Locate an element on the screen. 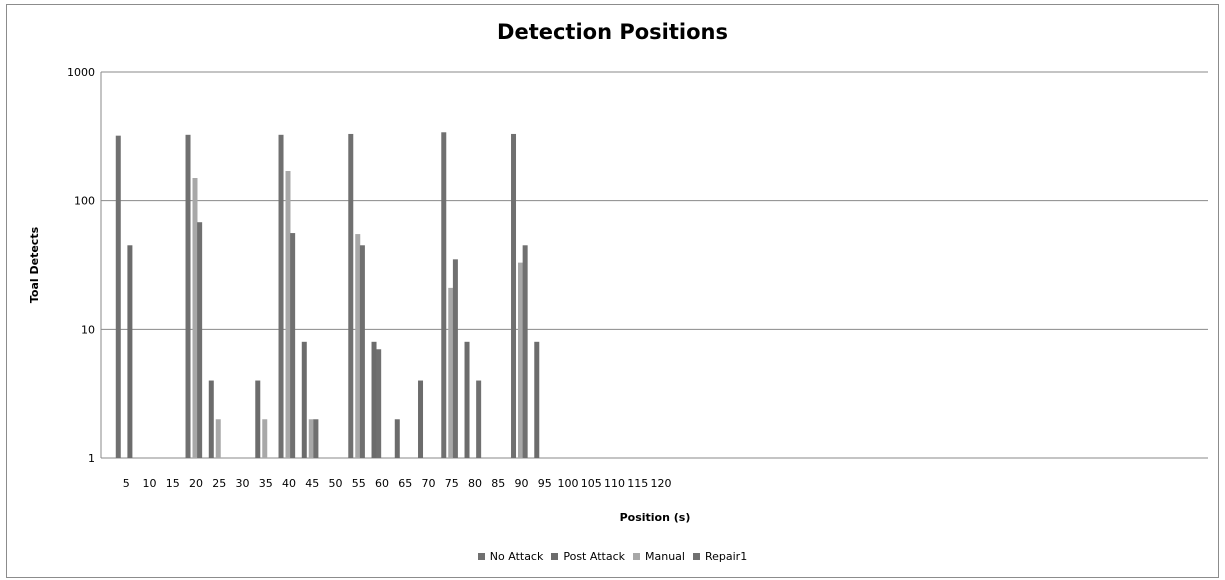 Image resolution: width=1225 pixels, height=580 pixels. legend-item: Repair1 is located at coordinates (720, 556).